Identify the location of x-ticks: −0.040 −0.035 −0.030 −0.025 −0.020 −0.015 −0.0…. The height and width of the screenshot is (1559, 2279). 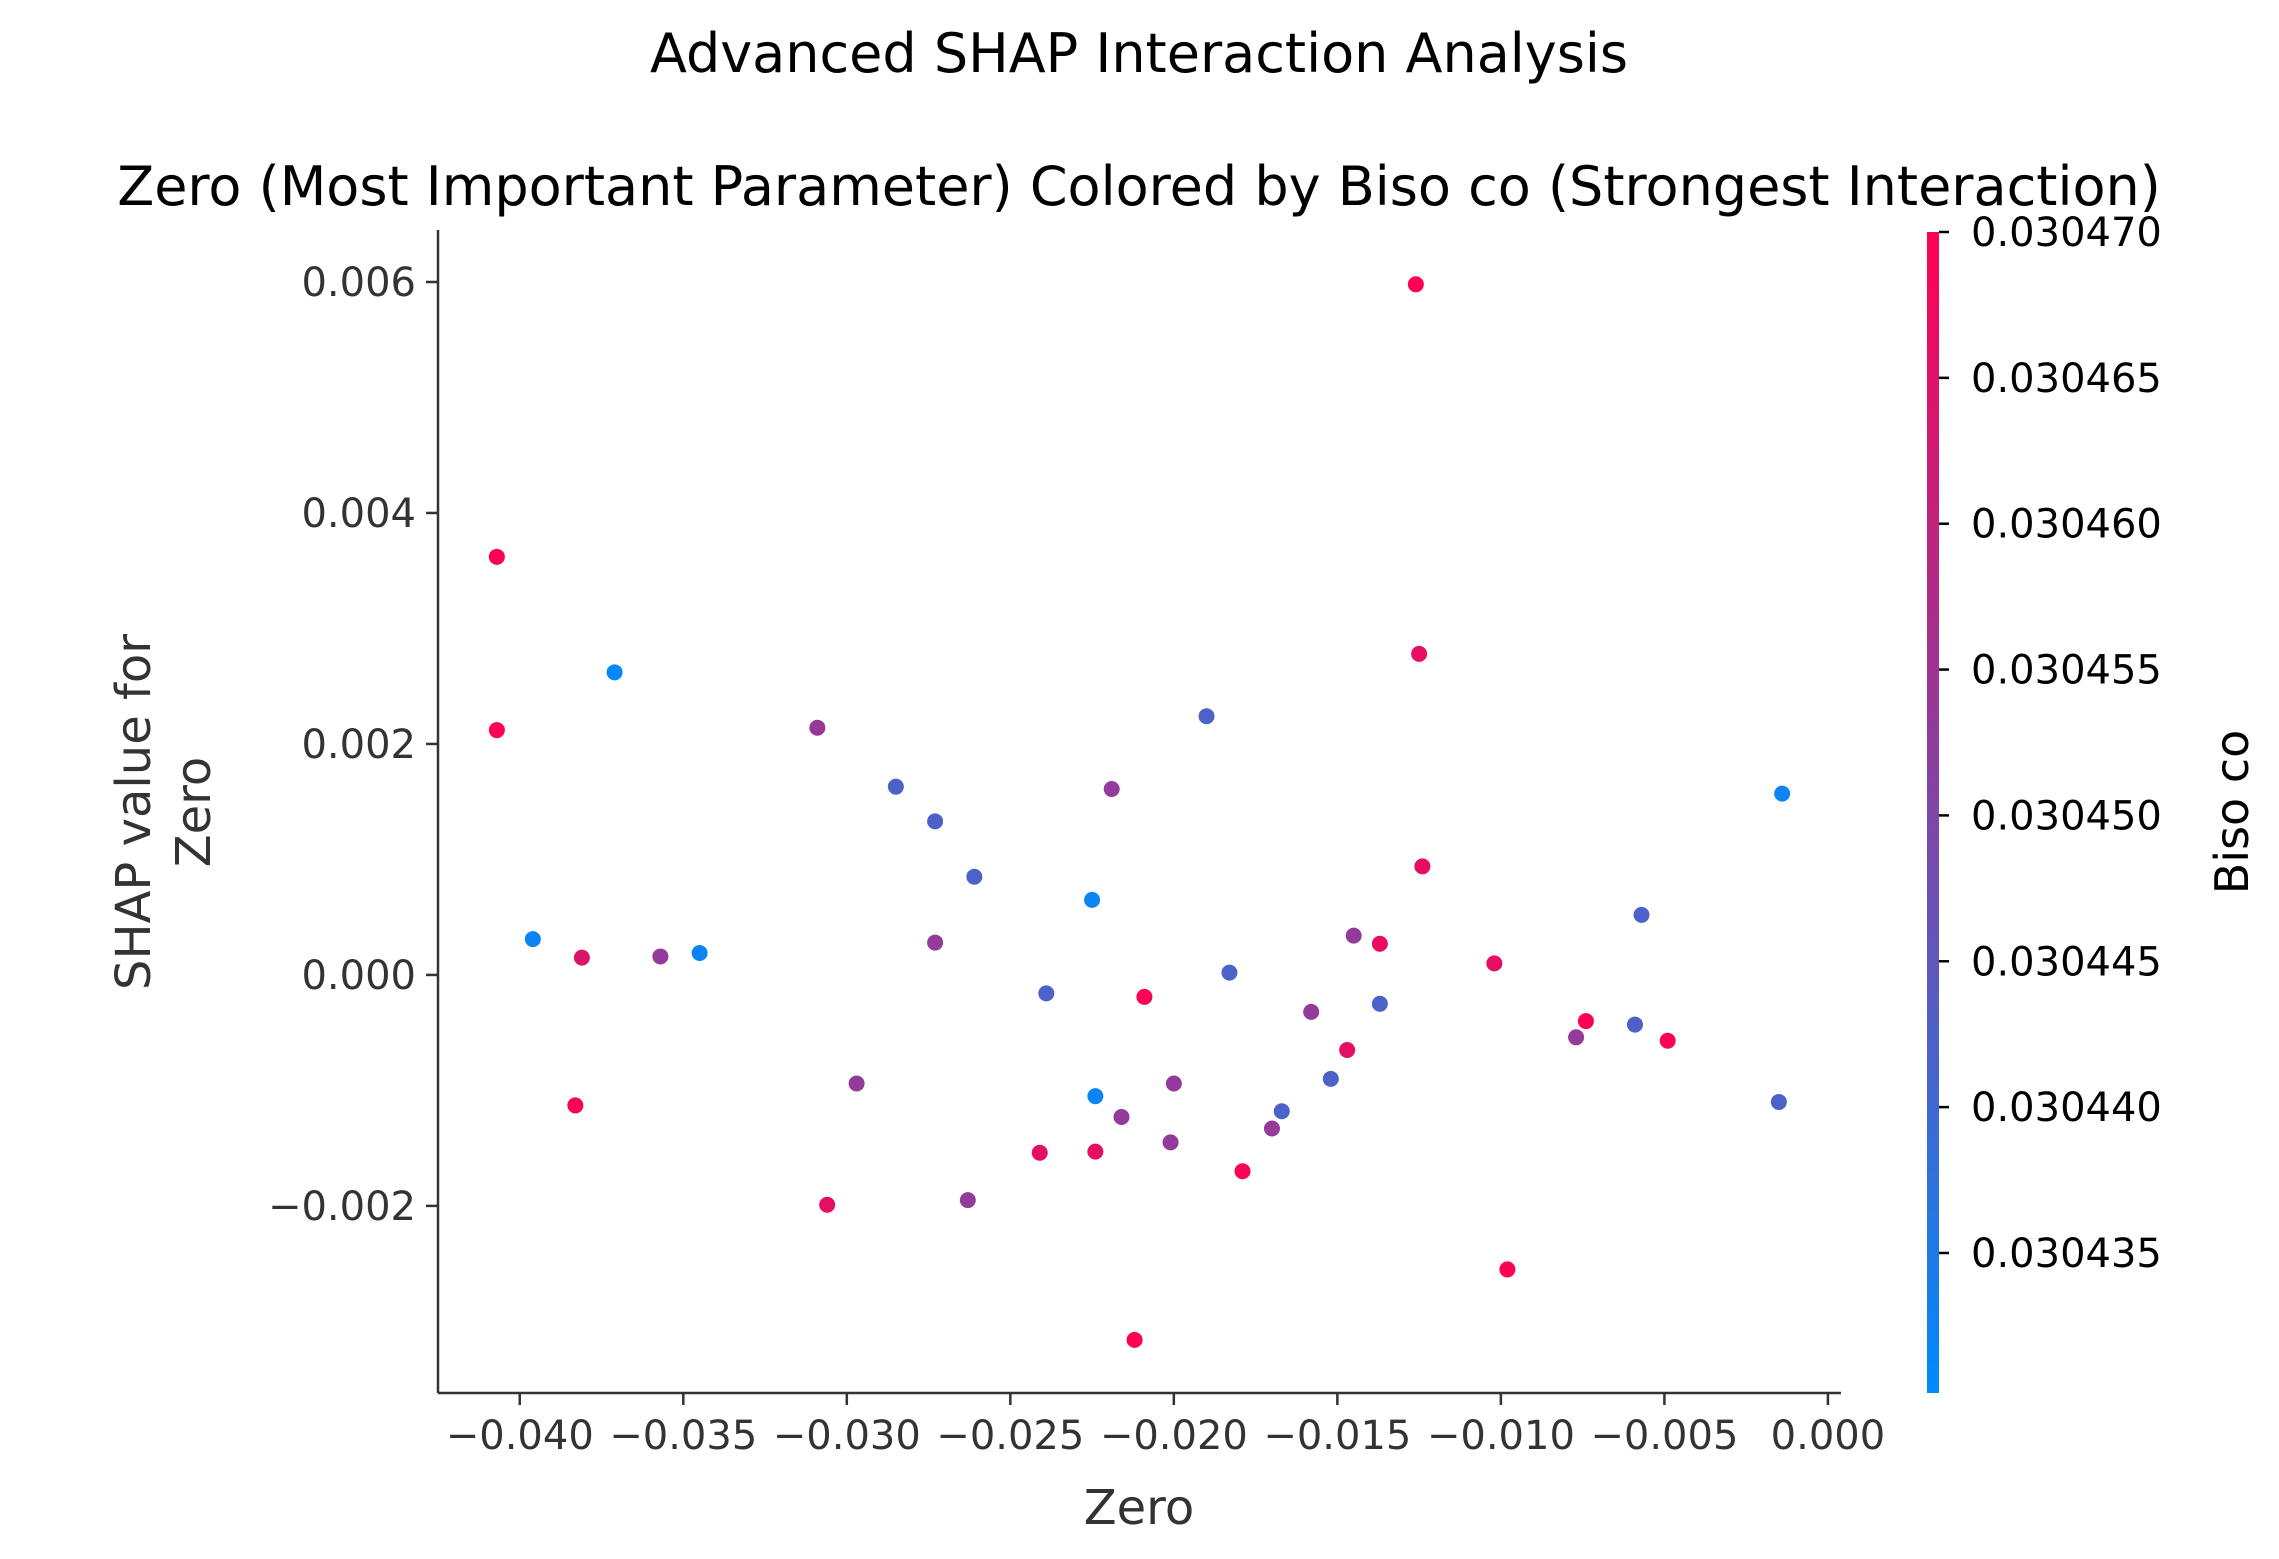
(1165, 1426).